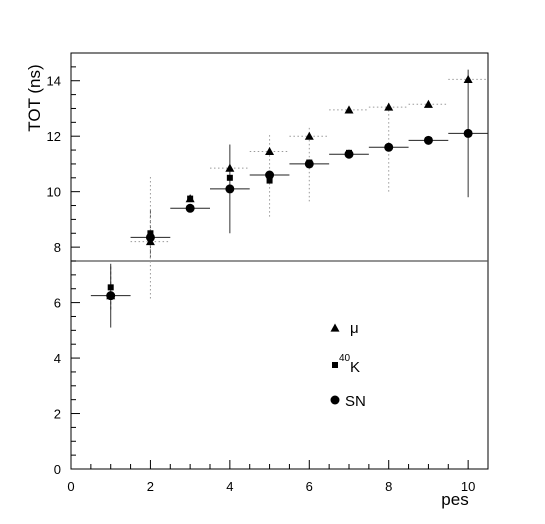 This screenshot has width=545, height=524. I want to click on y-tick-label: 10, so click(54, 192).